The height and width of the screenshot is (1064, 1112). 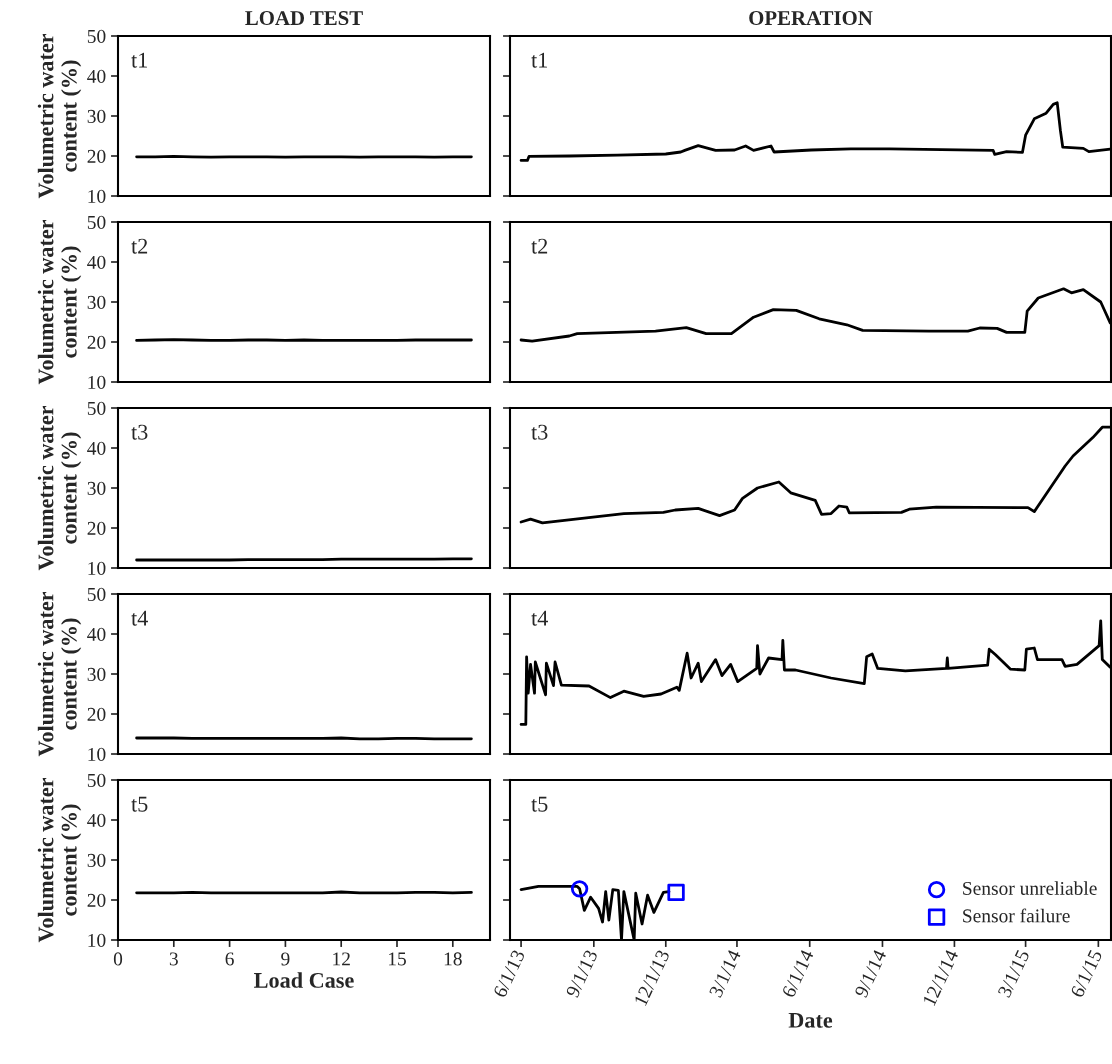 What do you see at coordinates (810, 1020) in the screenshot?
I see `x-axis-title: Date` at bounding box center [810, 1020].